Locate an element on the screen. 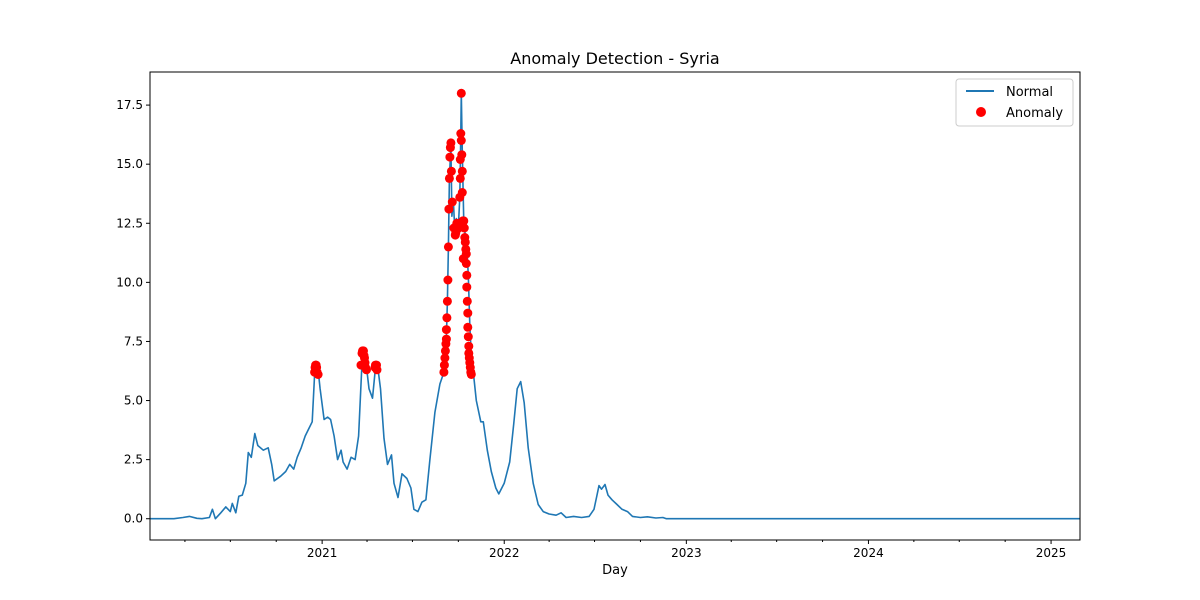 This screenshot has height=600, width=1200. x-tick-label: 2023 is located at coordinates (686, 553).